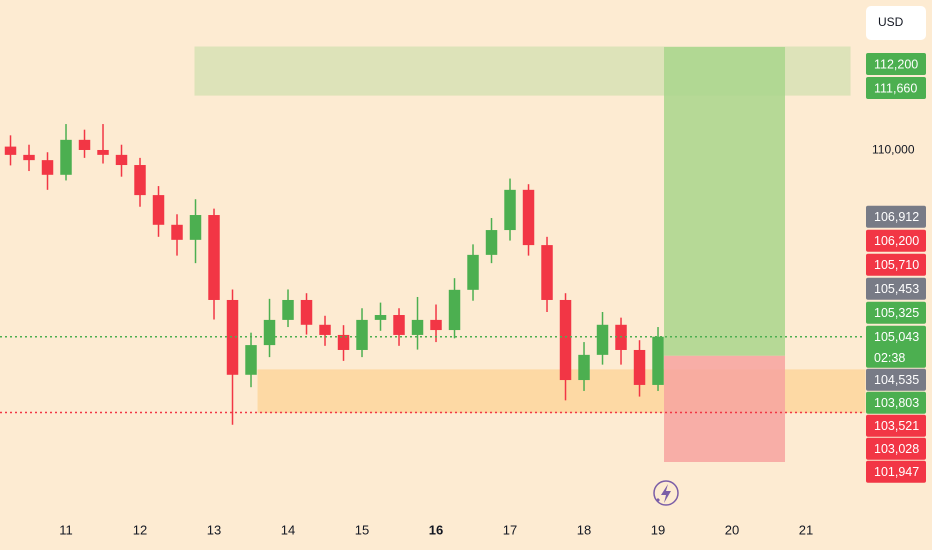 This screenshot has width=932, height=550. I want to click on icon-bolt, so click(666, 493).